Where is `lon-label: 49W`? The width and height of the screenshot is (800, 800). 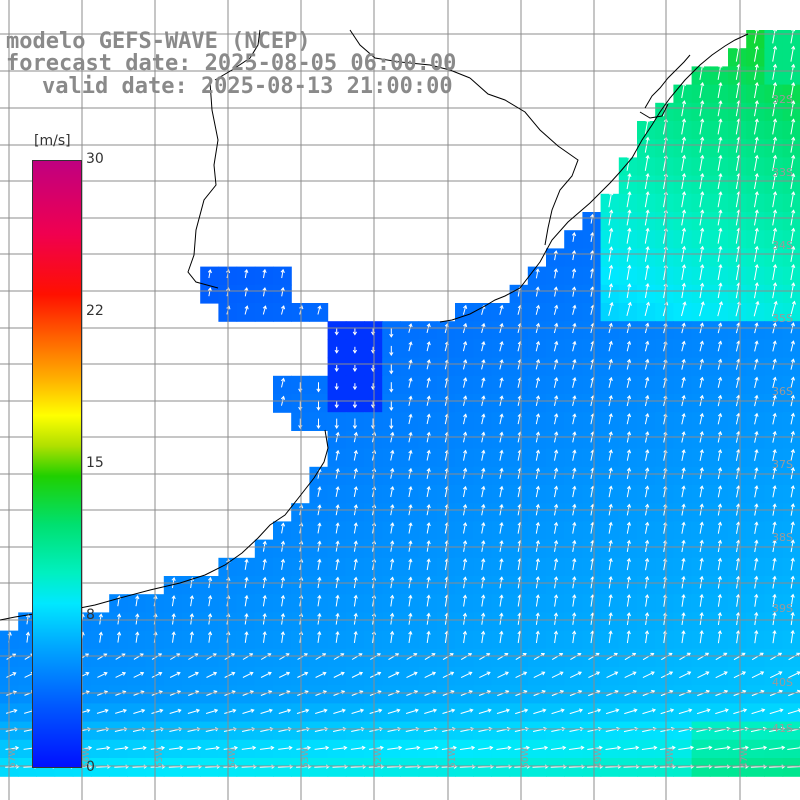 lon-label: 49W is located at coordinates (599, 757).